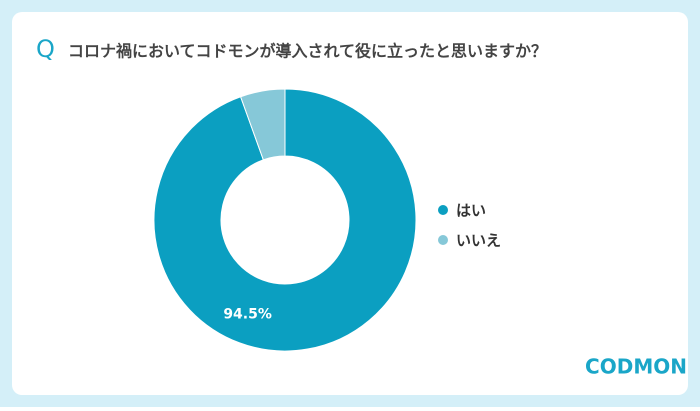 Image resolution: width=700 pixels, height=411 pixels. Describe the element at coordinates (247, 314) in the screenshot. I see `value-label: 94.5%` at that location.